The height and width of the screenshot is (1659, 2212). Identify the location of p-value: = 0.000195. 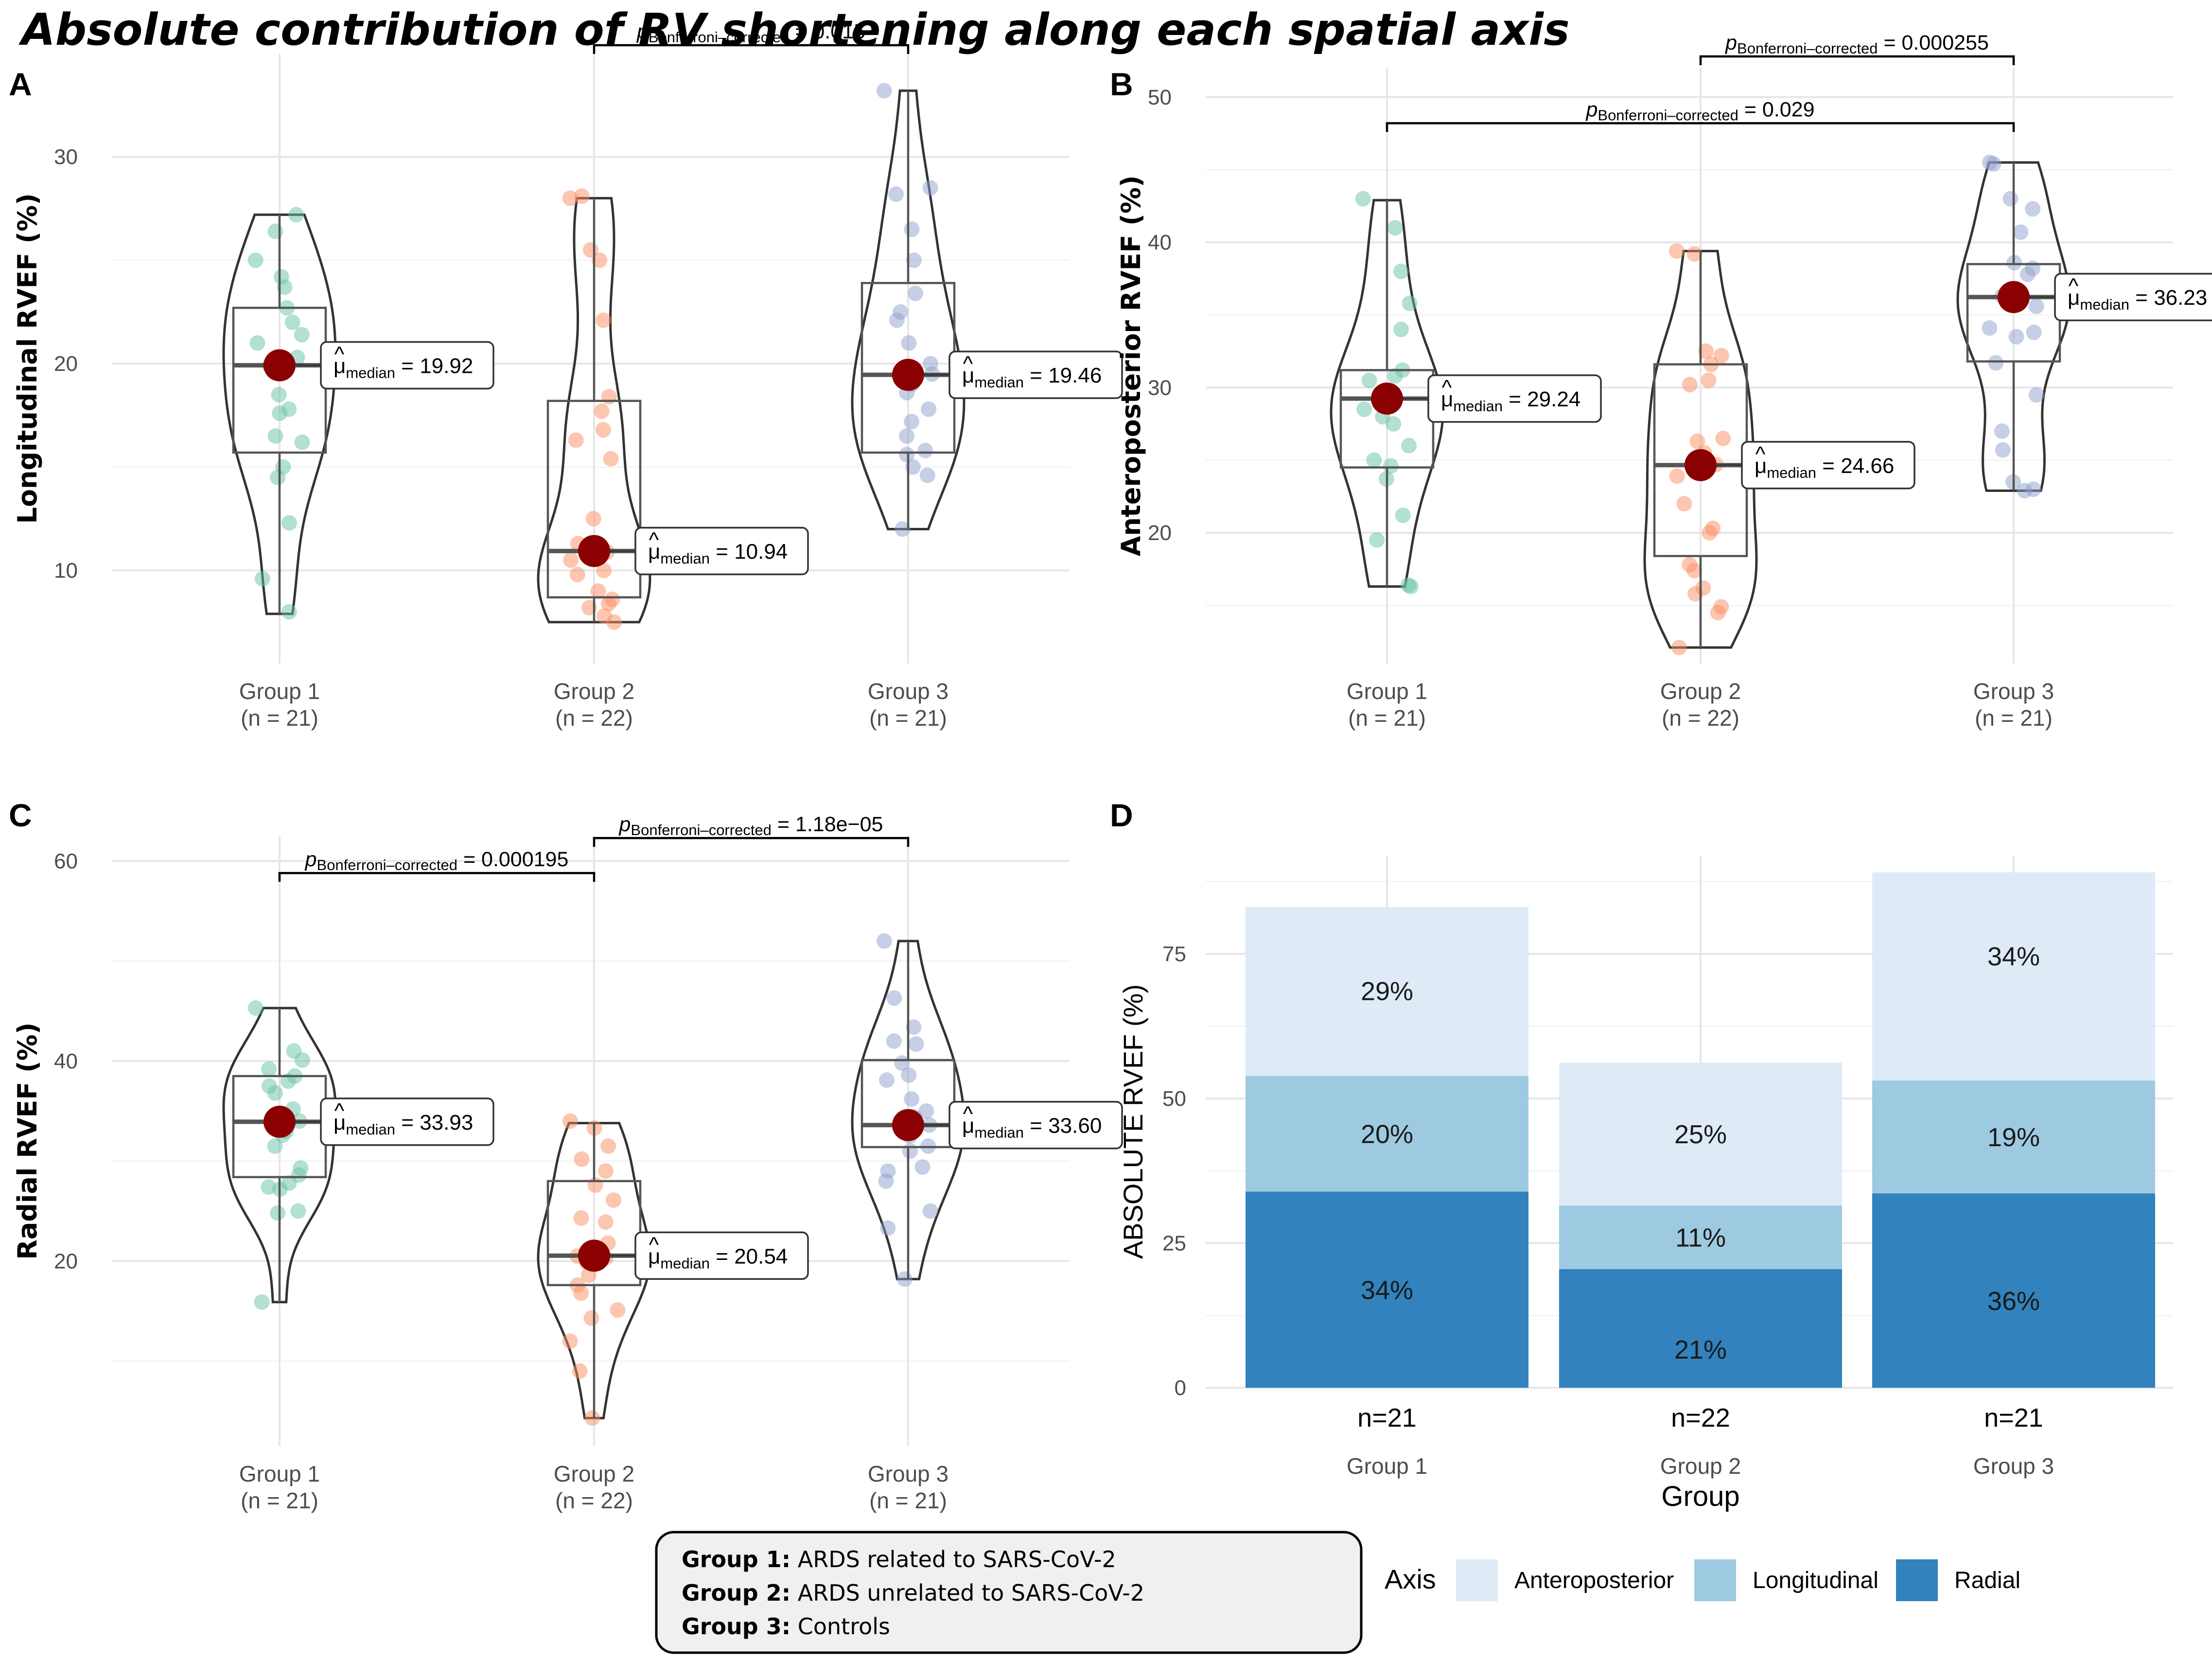
(512, 859).